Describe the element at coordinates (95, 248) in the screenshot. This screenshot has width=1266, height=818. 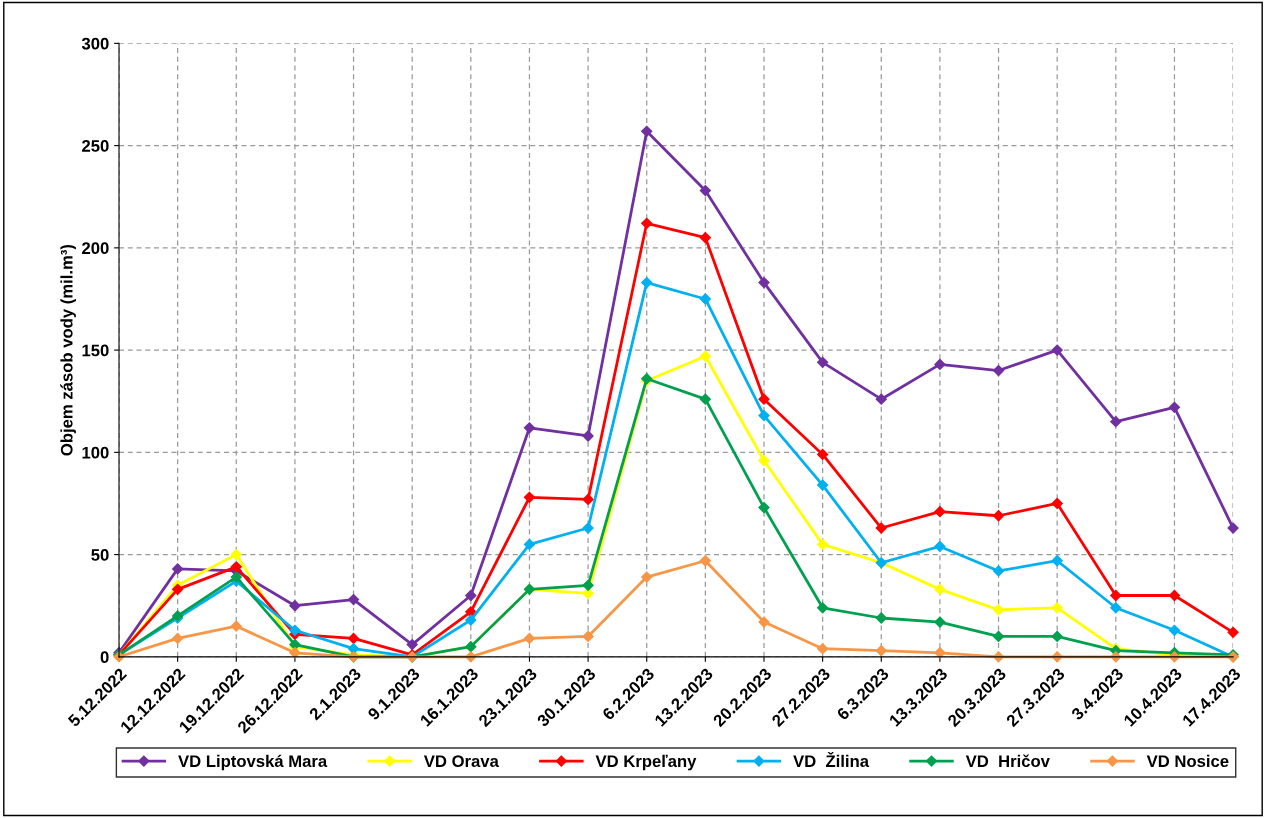
I see `y-tick-label: 200` at that location.